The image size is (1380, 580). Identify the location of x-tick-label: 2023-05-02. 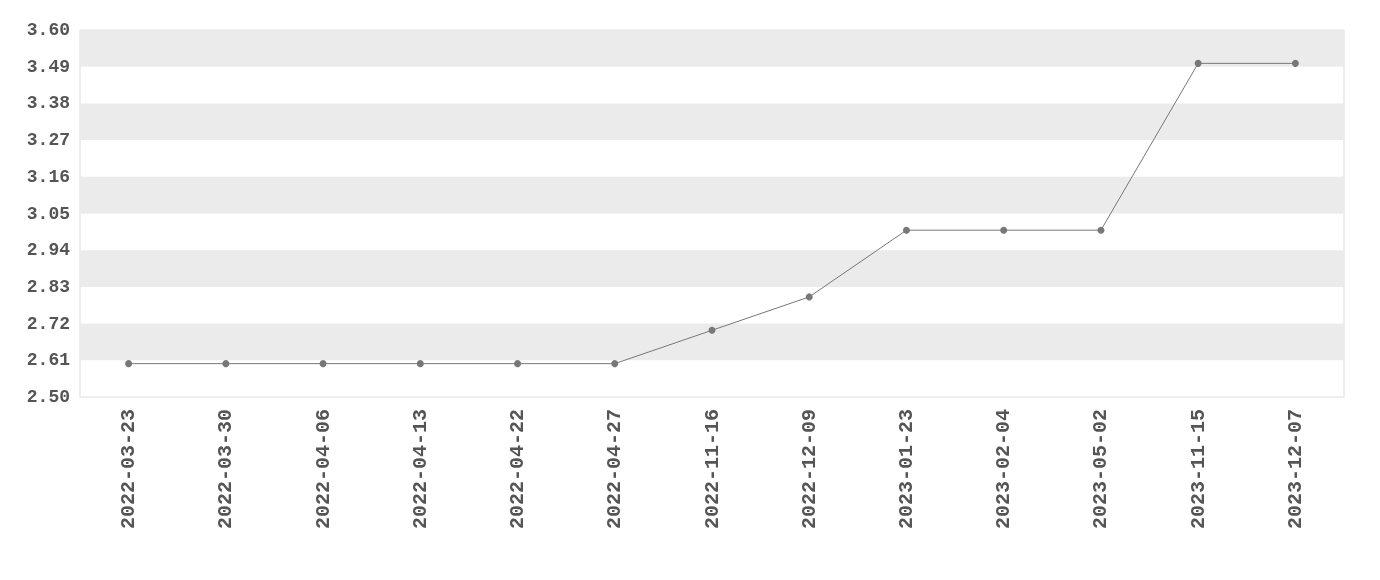
(1101, 469).